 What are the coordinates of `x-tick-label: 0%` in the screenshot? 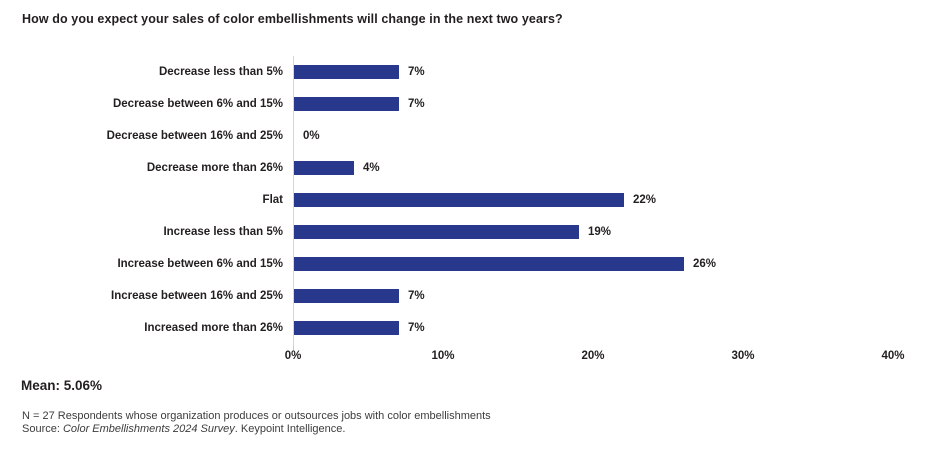 It's located at (293, 356).